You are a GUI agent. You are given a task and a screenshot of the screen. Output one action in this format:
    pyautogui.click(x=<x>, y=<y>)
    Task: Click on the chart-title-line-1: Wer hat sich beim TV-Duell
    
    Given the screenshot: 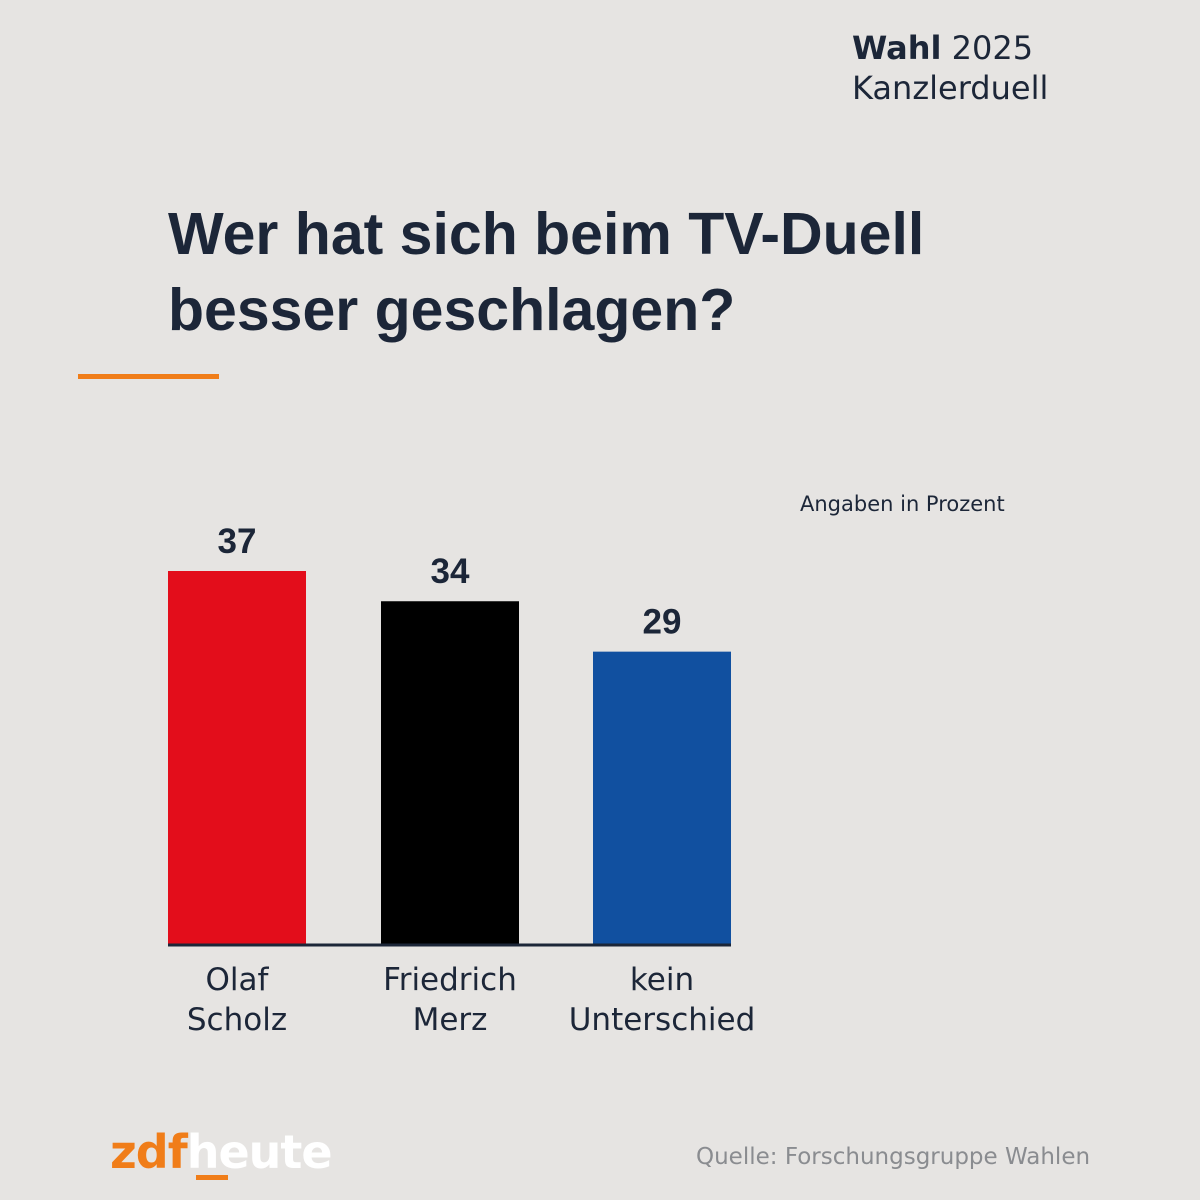 What is the action you would take?
    pyautogui.click(x=546, y=234)
    